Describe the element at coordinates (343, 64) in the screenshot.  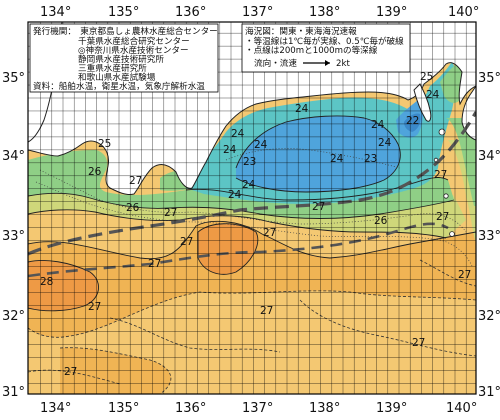
I see `current-speed-label: 2kt` at that location.